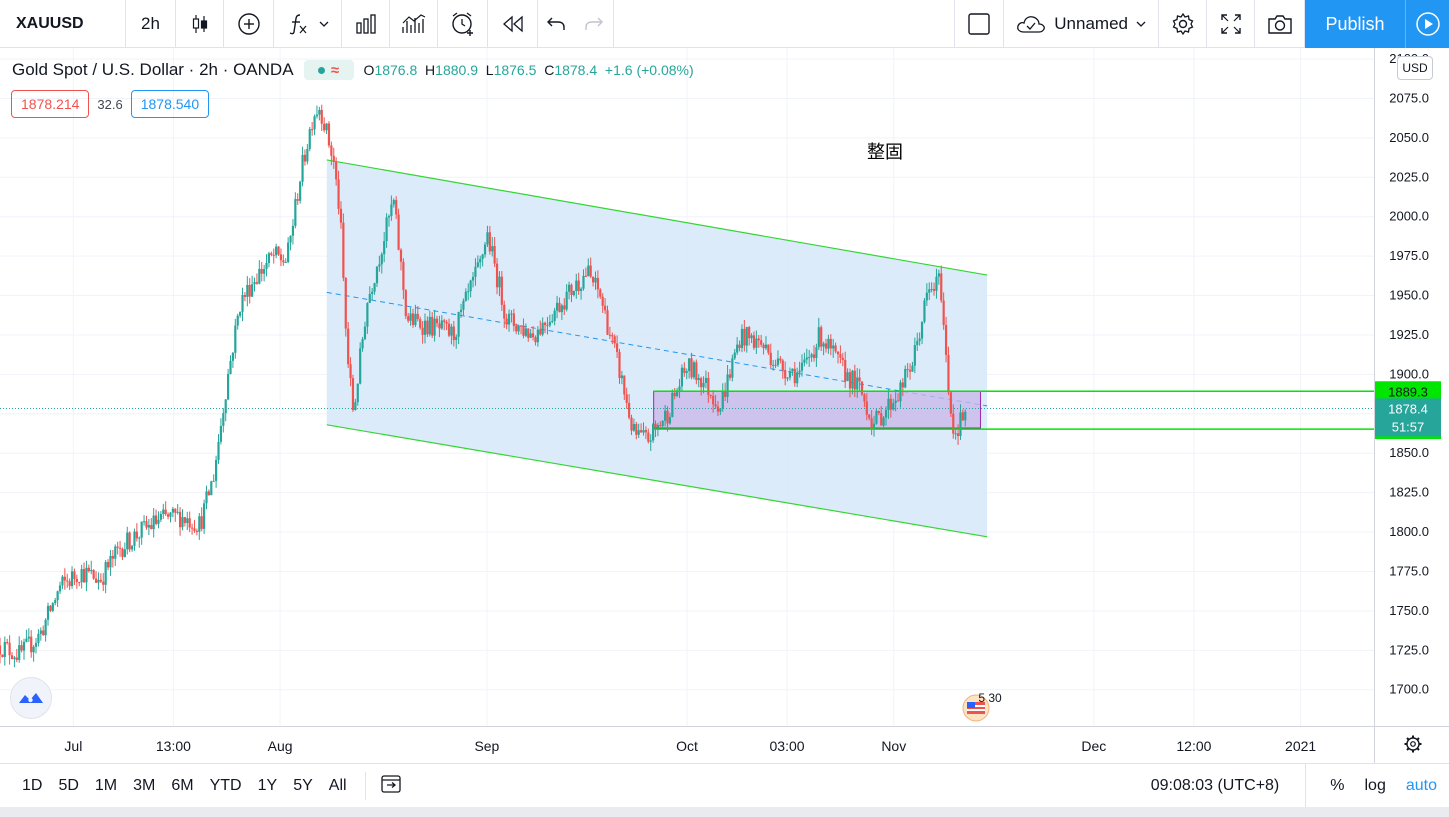 The width and height of the screenshot is (1449, 817). What do you see at coordinates (267, 785) in the screenshot?
I see `range-1y: 1Y` at bounding box center [267, 785].